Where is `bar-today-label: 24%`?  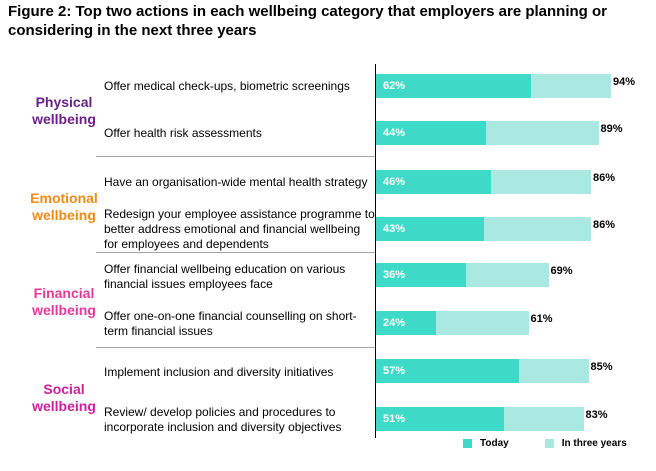
bar-today-label: 24% is located at coordinates (394, 323).